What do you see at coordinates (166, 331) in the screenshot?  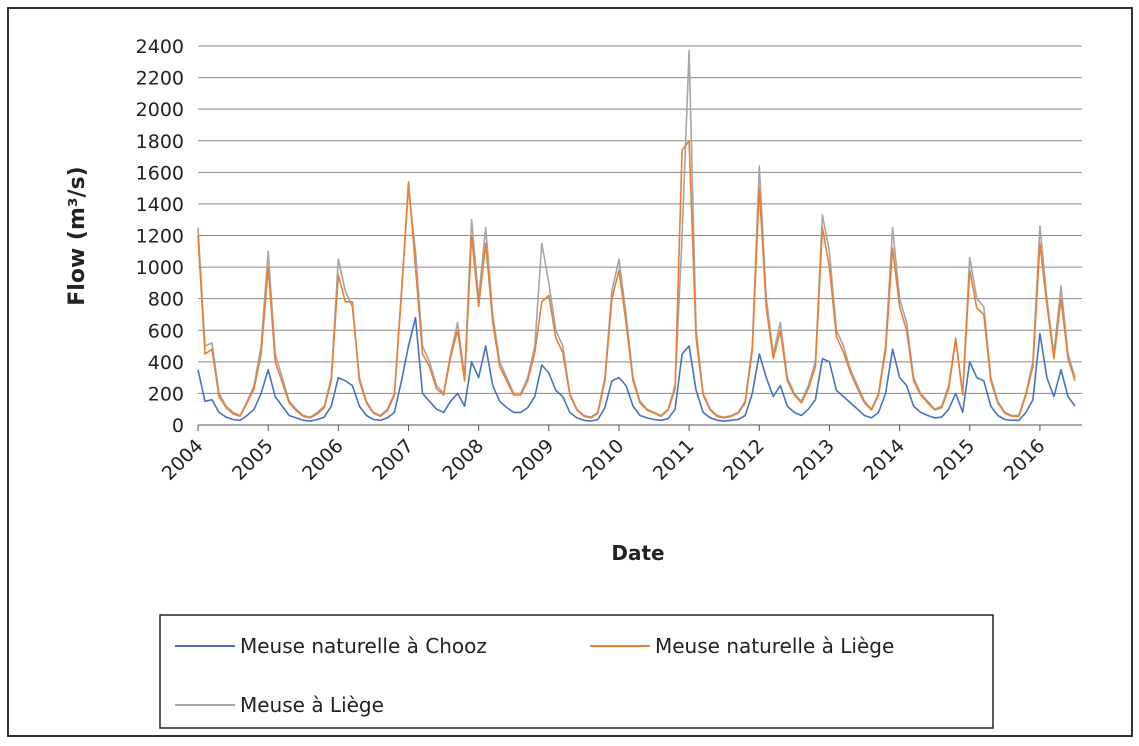 I see `y-tick-label: 600` at bounding box center [166, 331].